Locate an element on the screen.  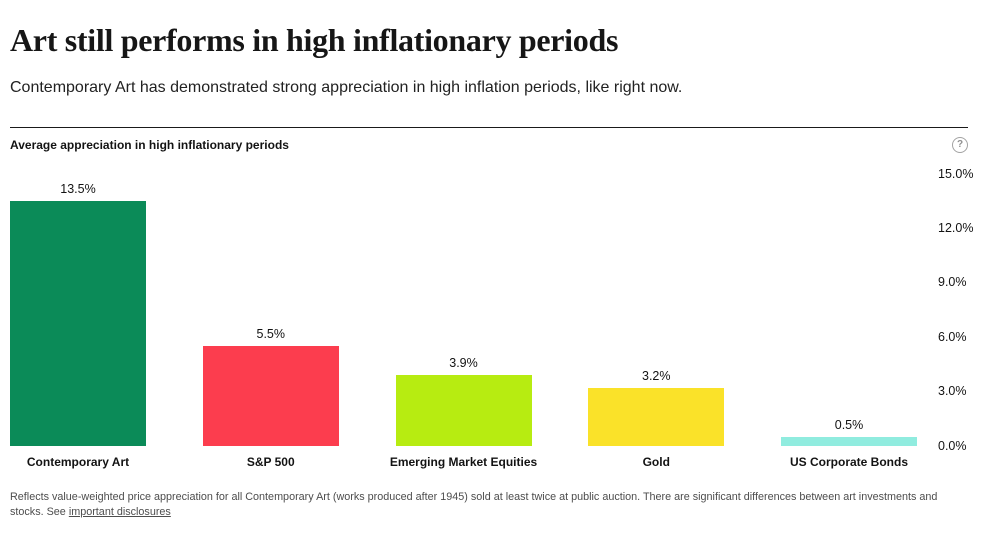
x-label-column-us-corporate-bonds: US Corporate Bonds is located at coordinates (849, 462).